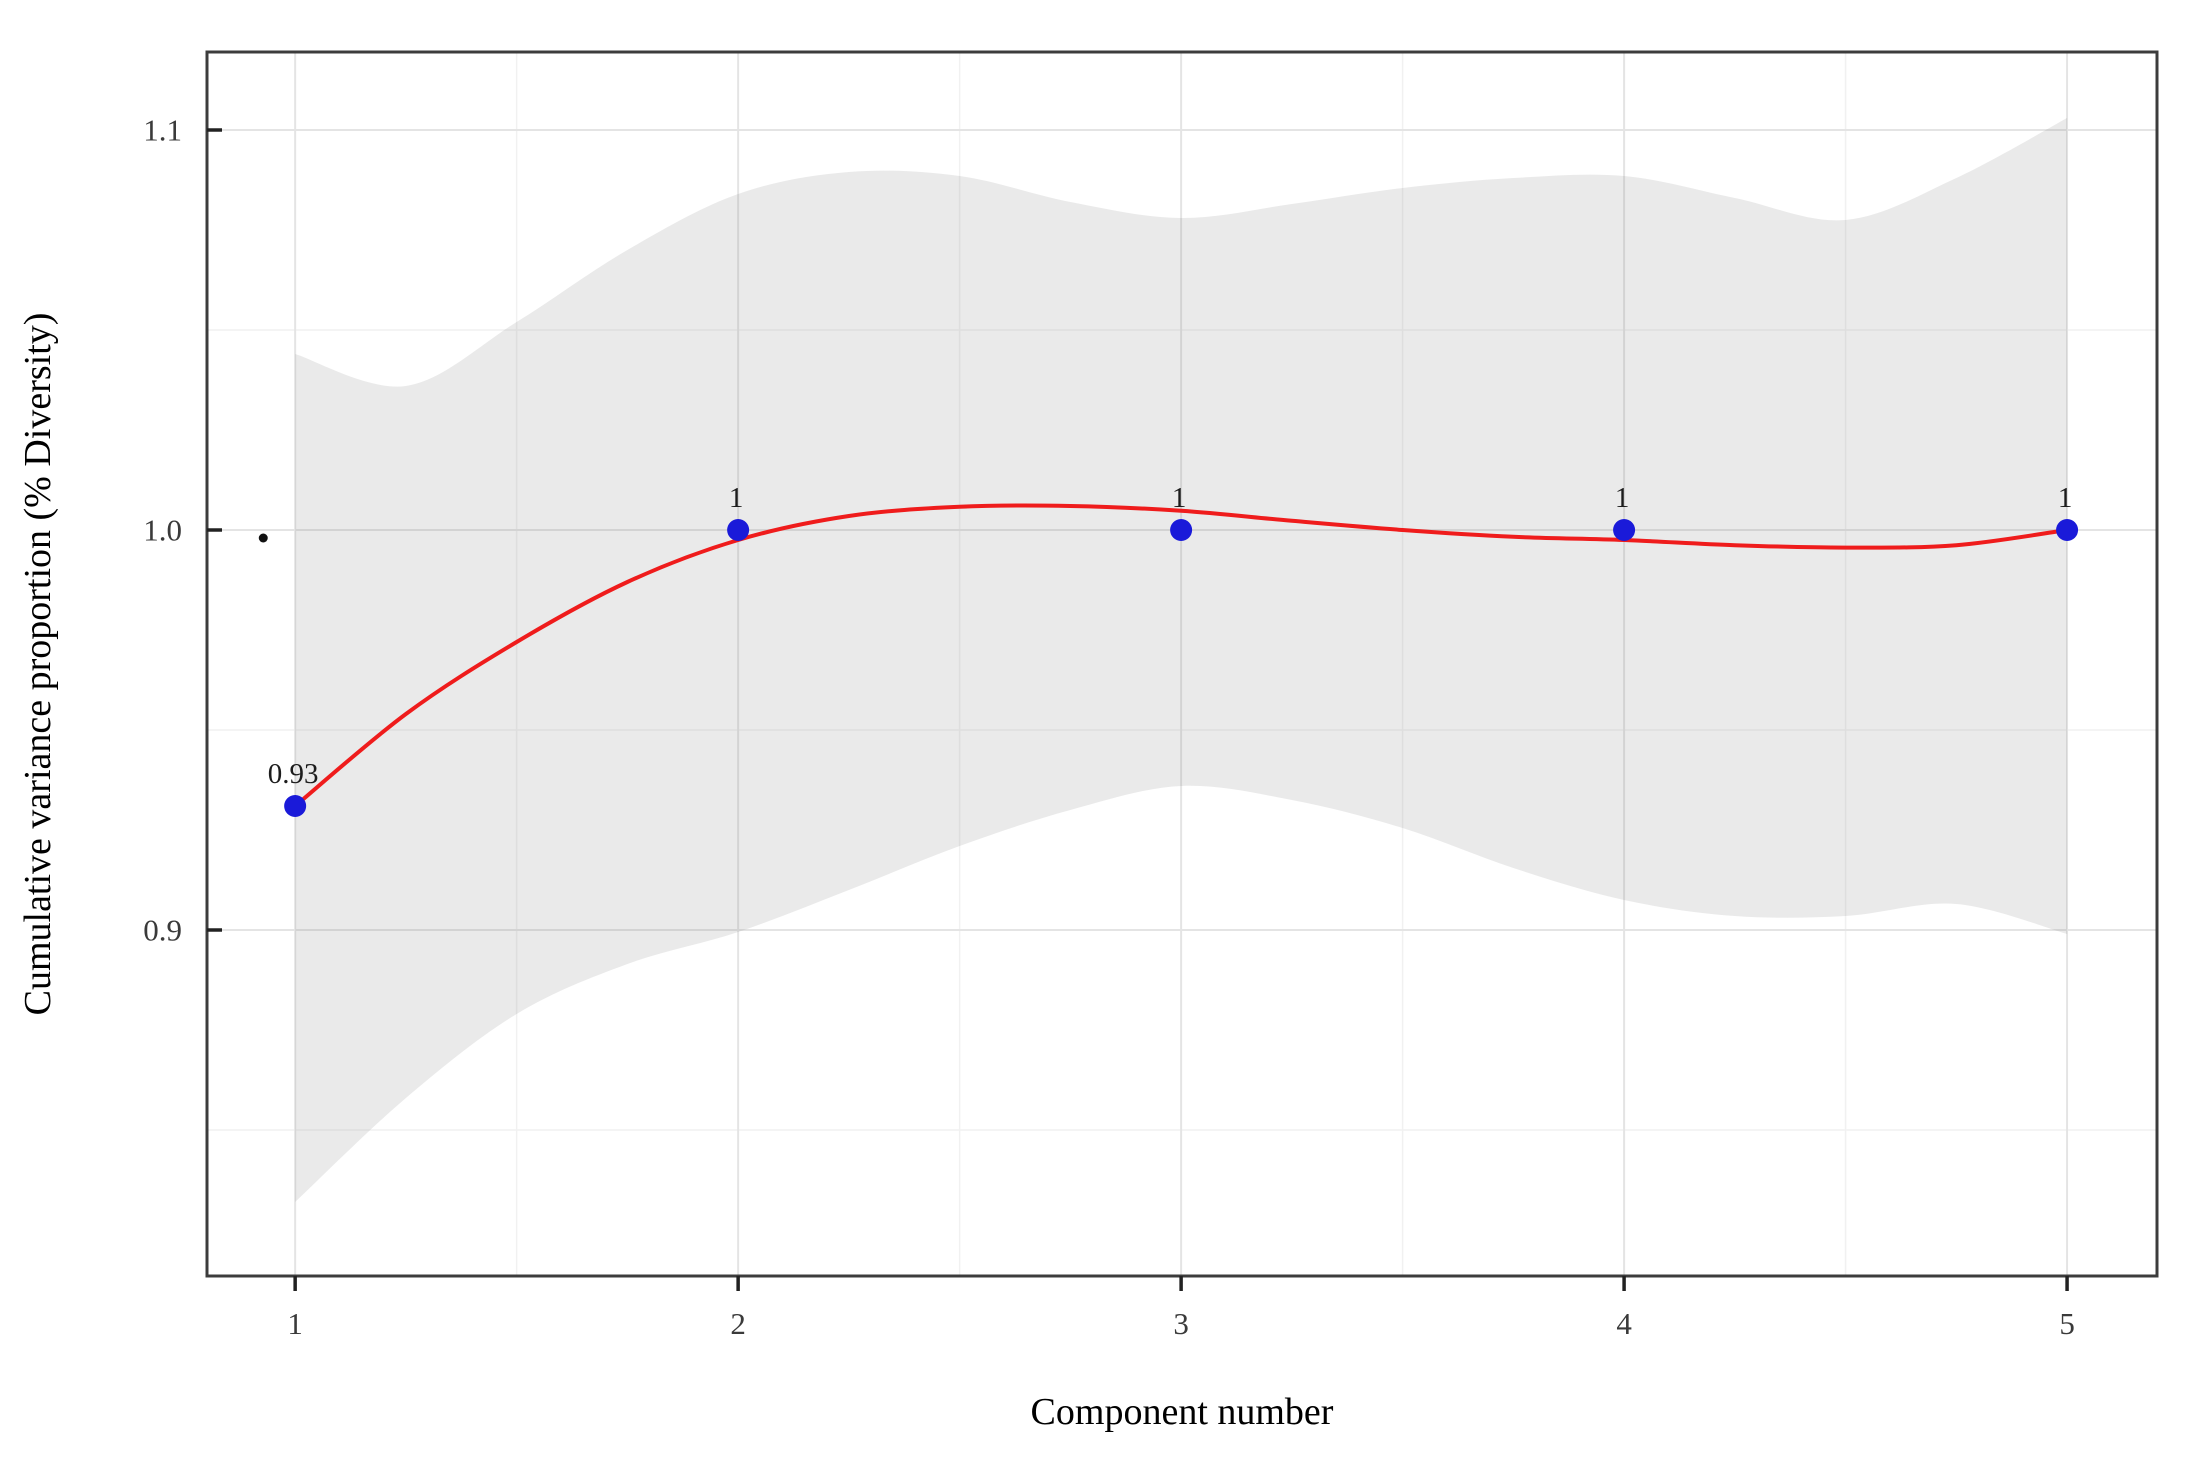  I want to click on x-tick-label: 3, so click(1181, 1323).